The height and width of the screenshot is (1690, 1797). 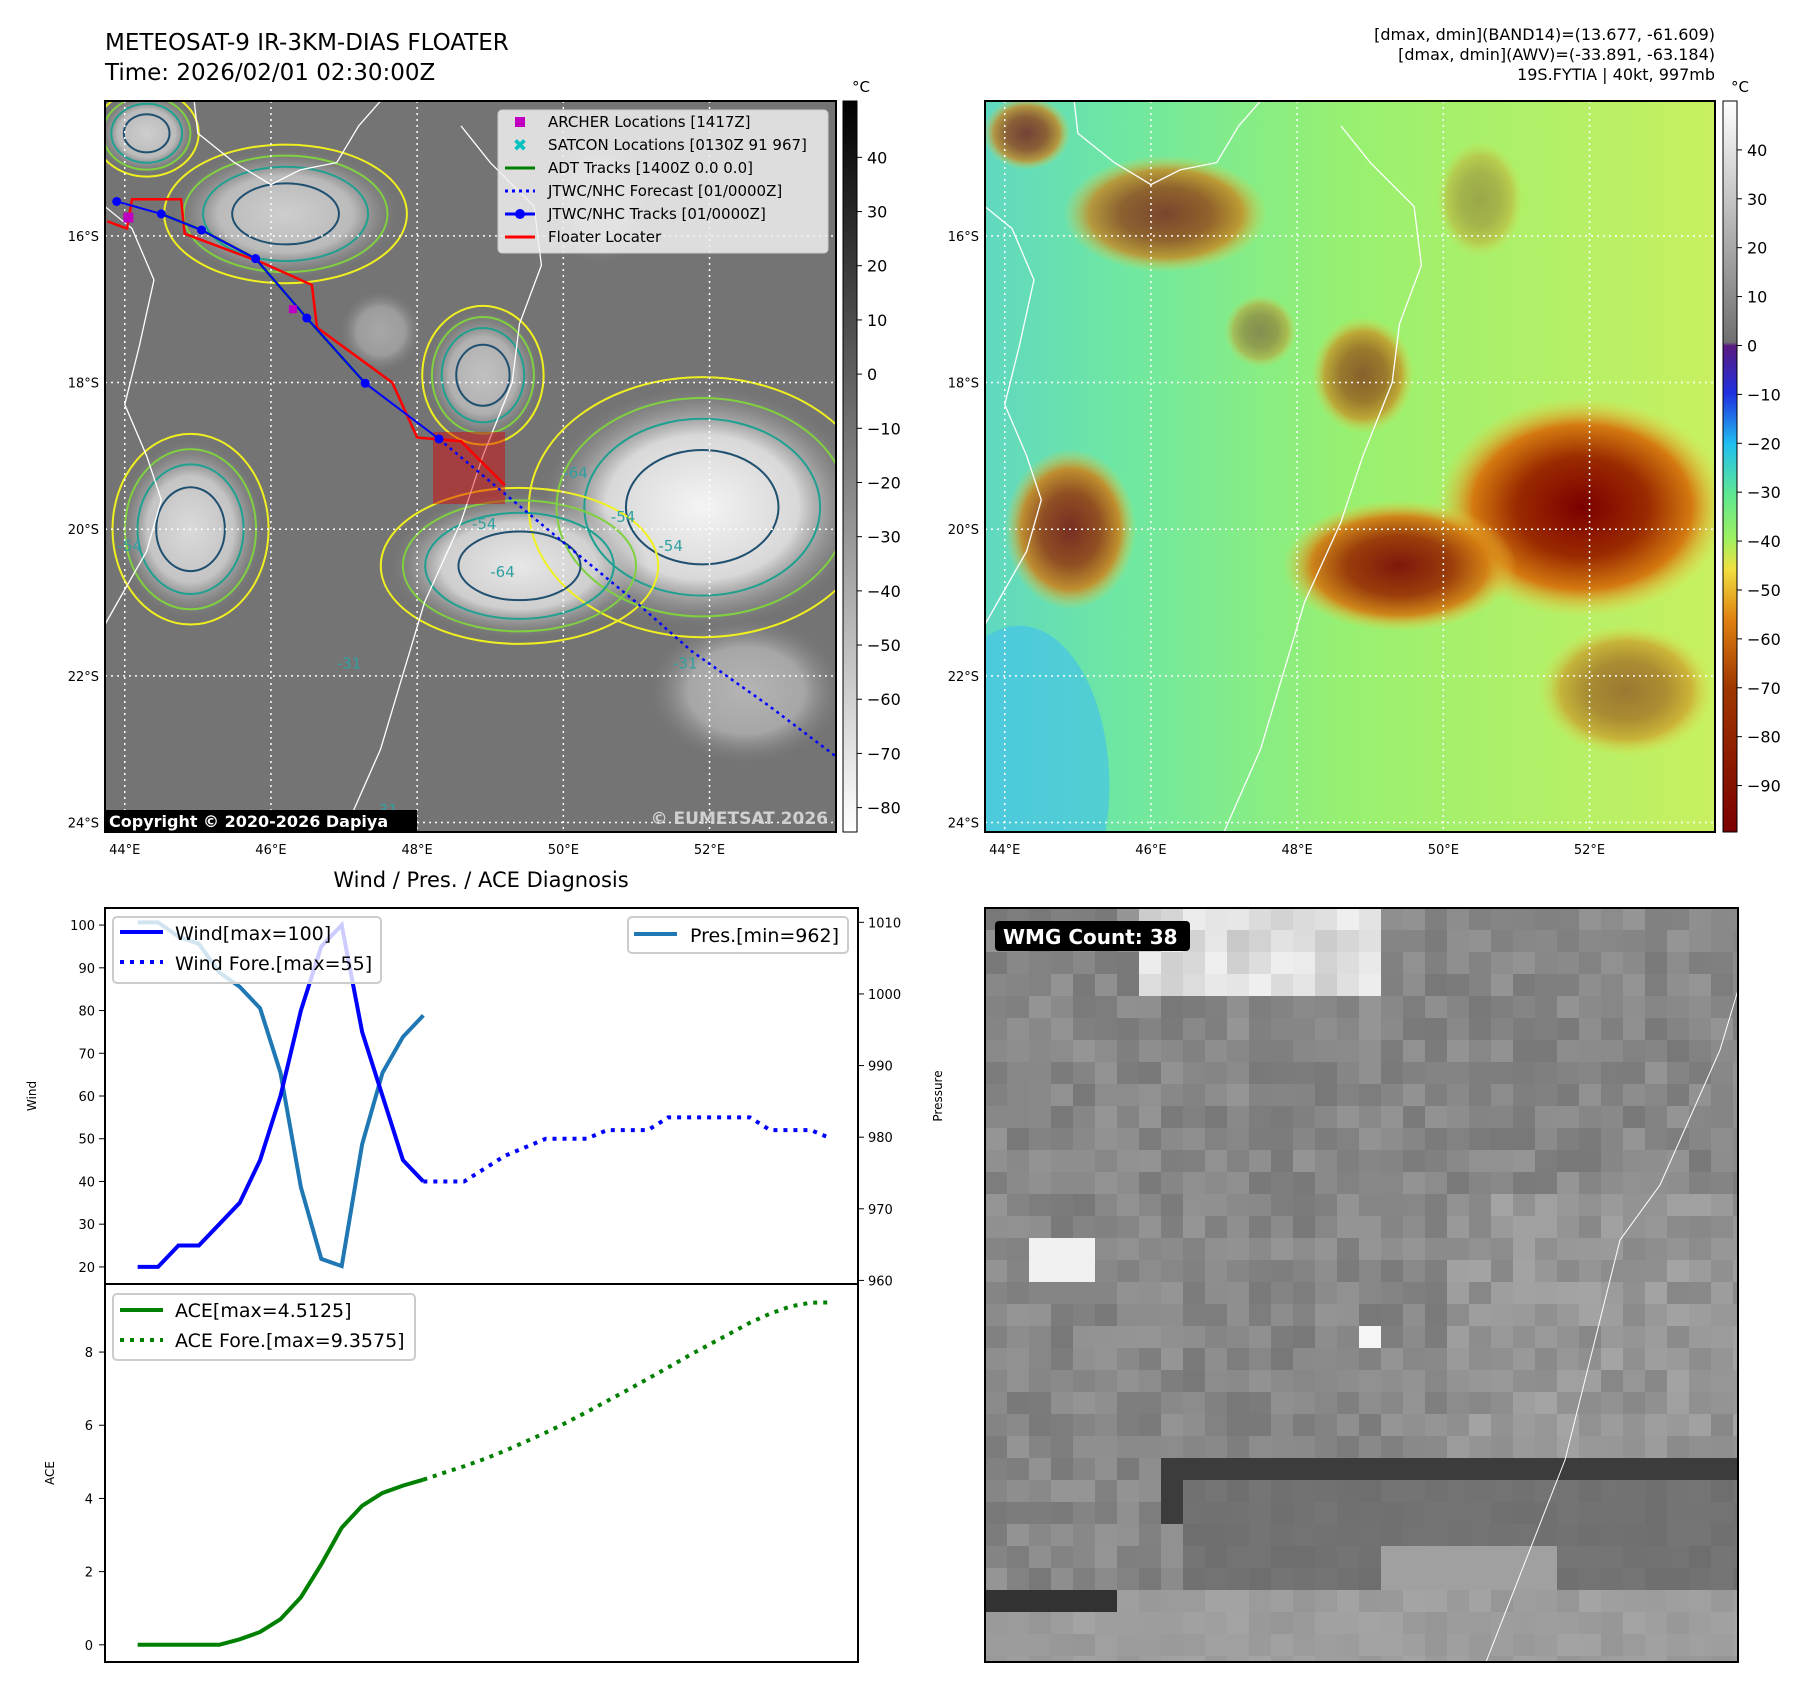 What do you see at coordinates (1764, 639) in the screenshot?
I see `colorbar-tick-label: −60` at bounding box center [1764, 639].